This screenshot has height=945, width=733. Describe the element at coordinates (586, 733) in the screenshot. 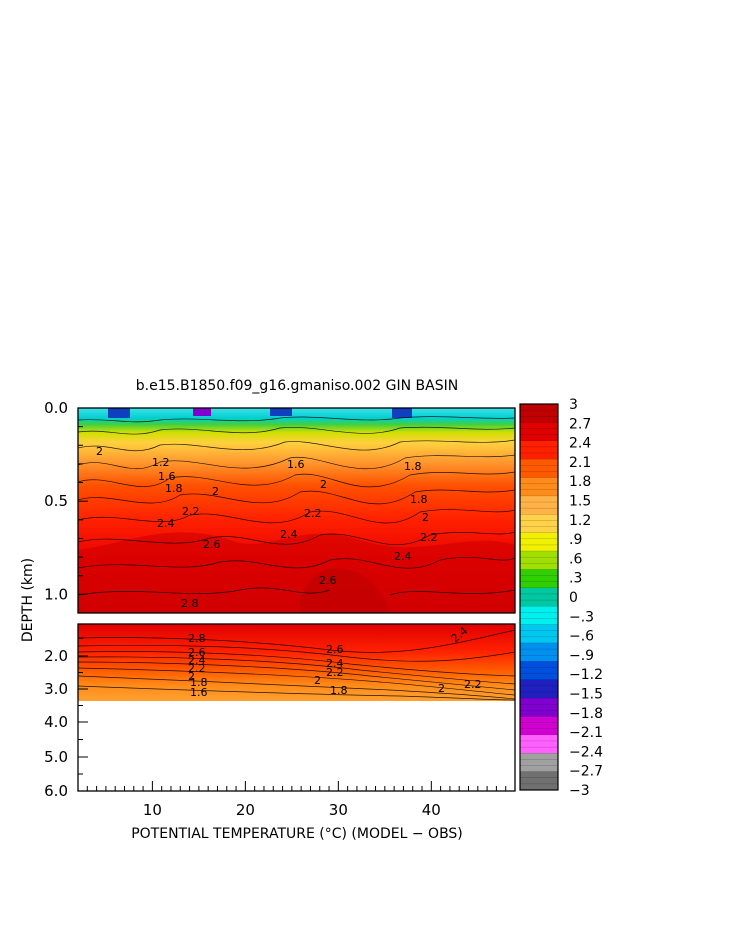

I see `colorbar-label: −2.1` at that location.